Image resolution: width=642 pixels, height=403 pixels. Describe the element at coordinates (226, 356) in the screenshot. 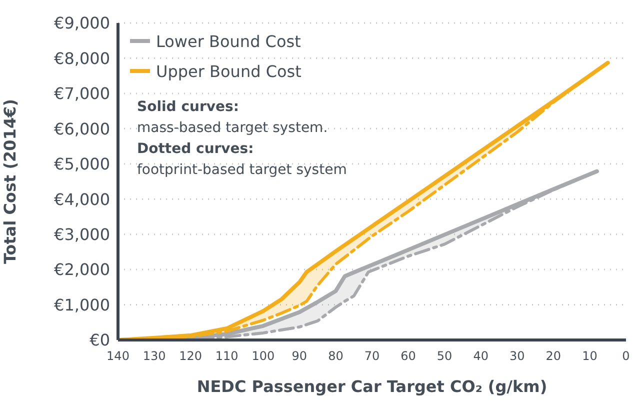

I see `x-tick-label: 110` at that location.